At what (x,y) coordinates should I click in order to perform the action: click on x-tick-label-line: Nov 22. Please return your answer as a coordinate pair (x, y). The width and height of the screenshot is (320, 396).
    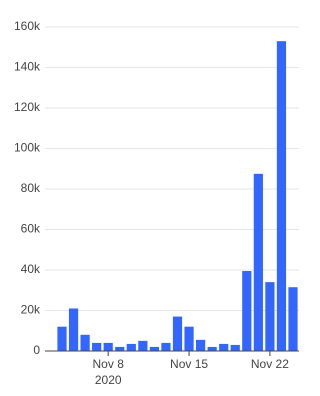
    Looking at the image, I should click on (270, 364).